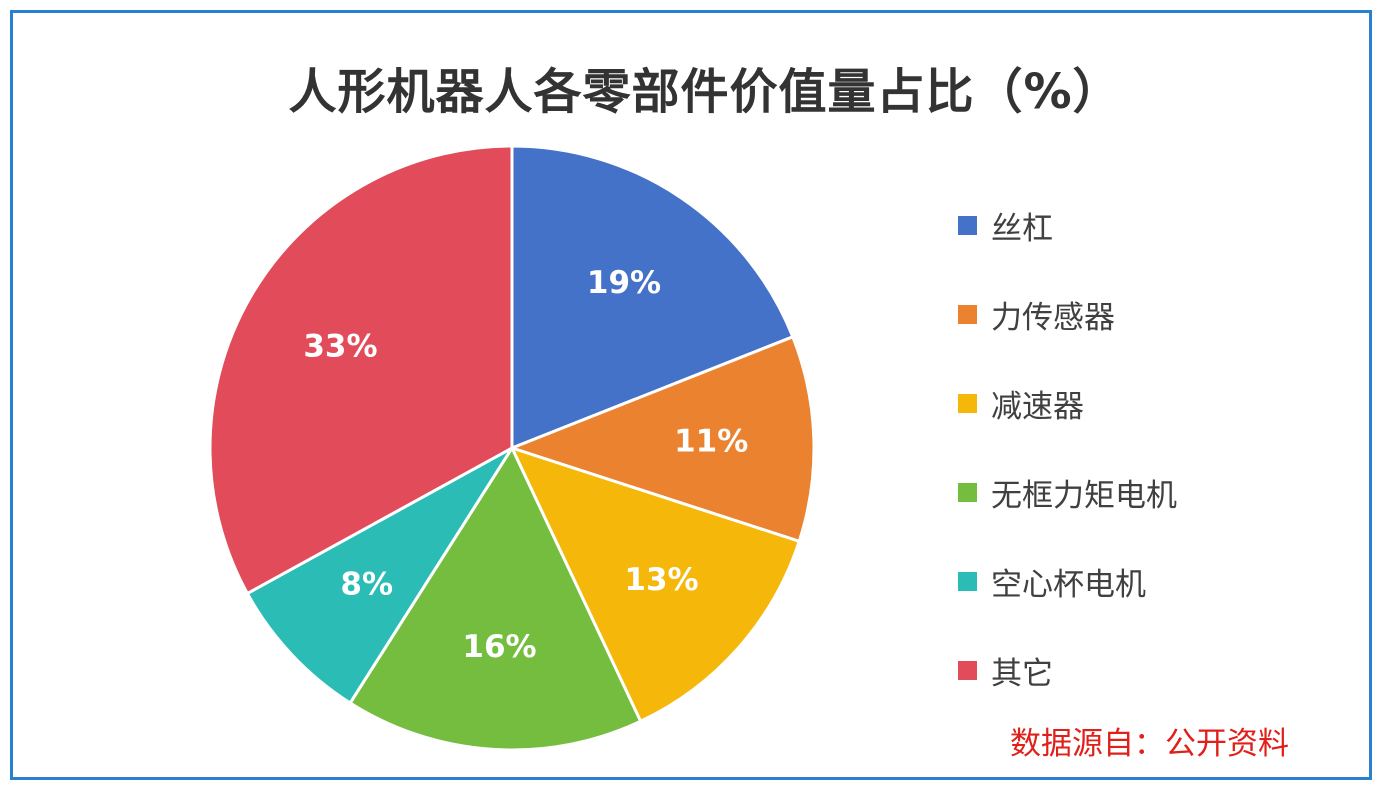 The image size is (1384, 794). I want to click on legend-label-1: 力传感器, so click(1053, 317).